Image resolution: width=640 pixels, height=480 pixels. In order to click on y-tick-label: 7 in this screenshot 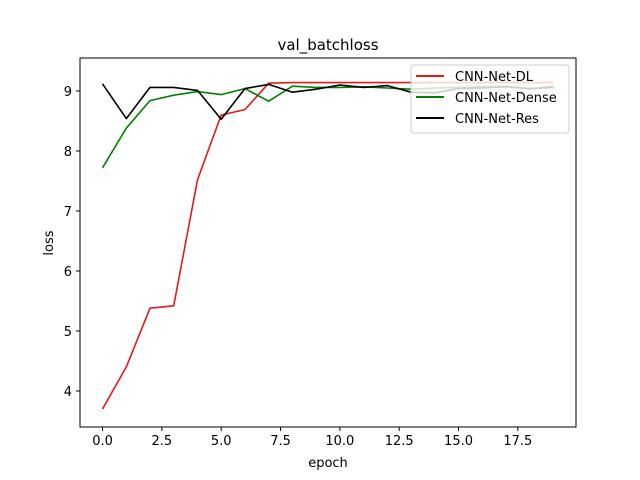, I will do `click(68, 212)`.